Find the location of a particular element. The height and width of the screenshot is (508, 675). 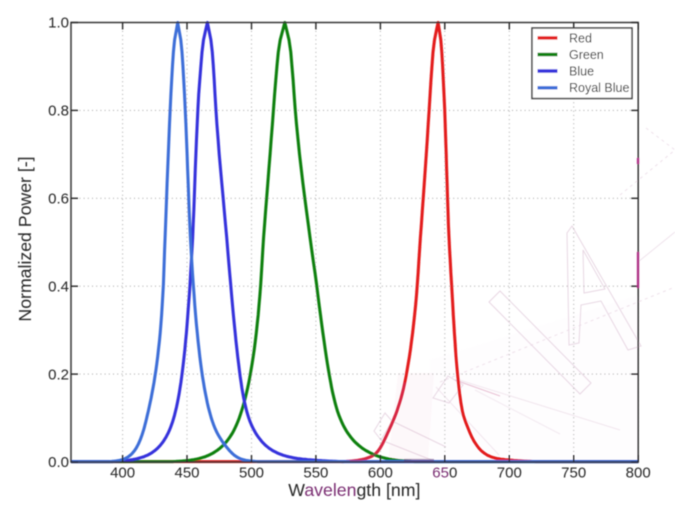

svg-text: 0.2 is located at coordinates (58, 374).